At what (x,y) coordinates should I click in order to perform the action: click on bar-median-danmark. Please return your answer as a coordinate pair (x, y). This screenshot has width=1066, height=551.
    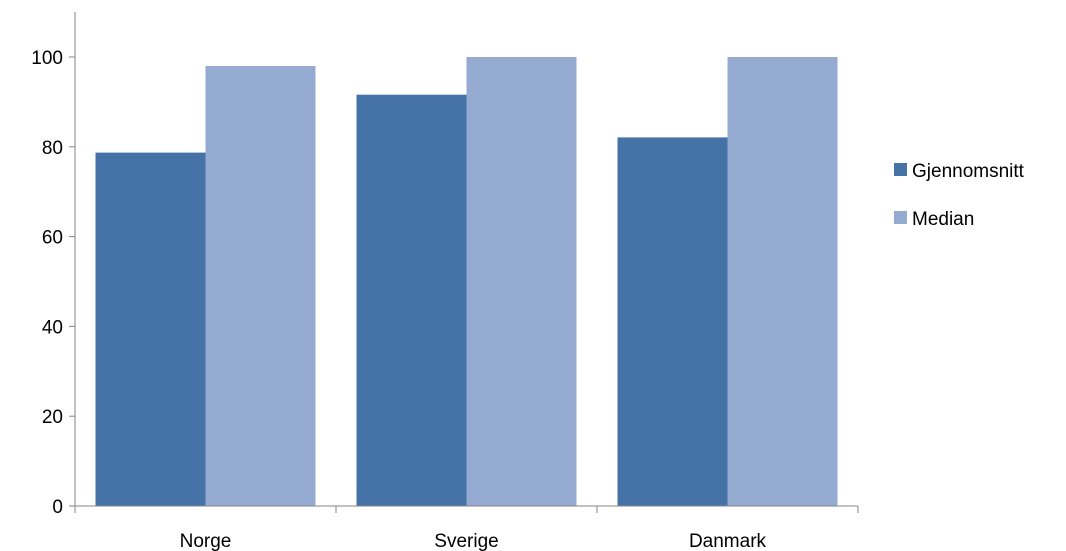
    Looking at the image, I should click on (783, 281).